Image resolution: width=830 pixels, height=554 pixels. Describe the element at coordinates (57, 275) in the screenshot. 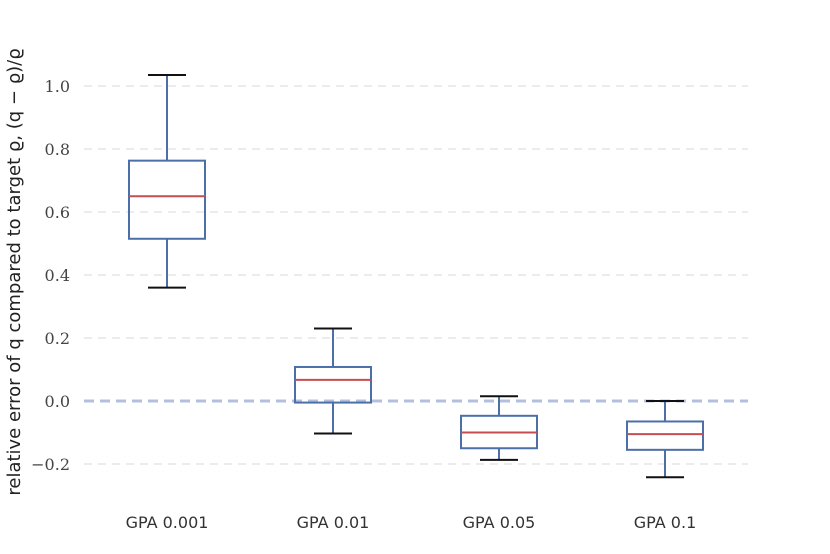

I see `y-tick-label: 0.4` at that location.